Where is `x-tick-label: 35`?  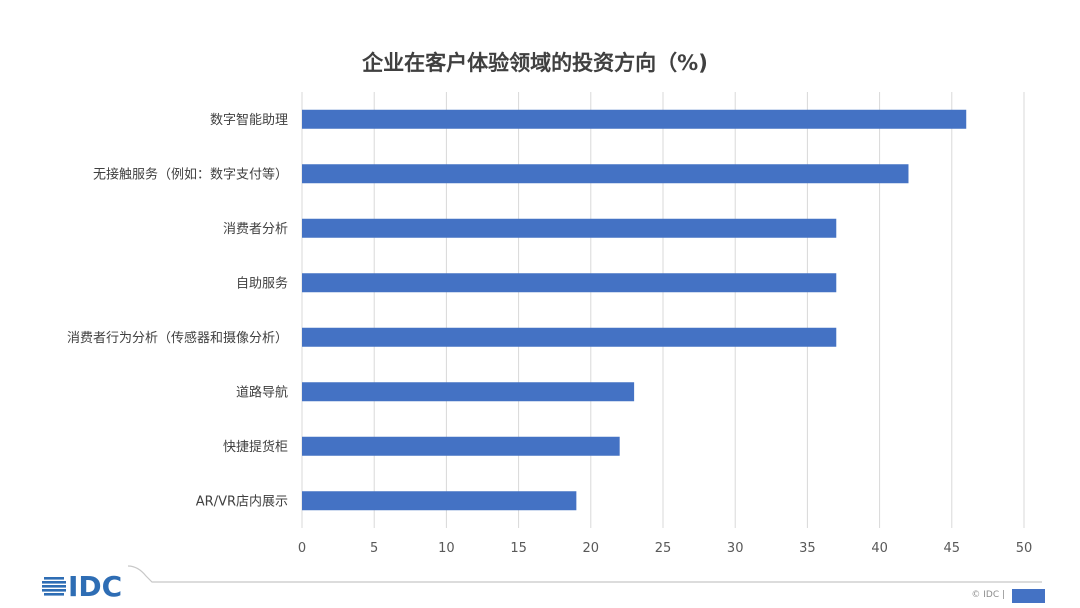
x-tick-label: 35 is located at coordinates (807, 548).